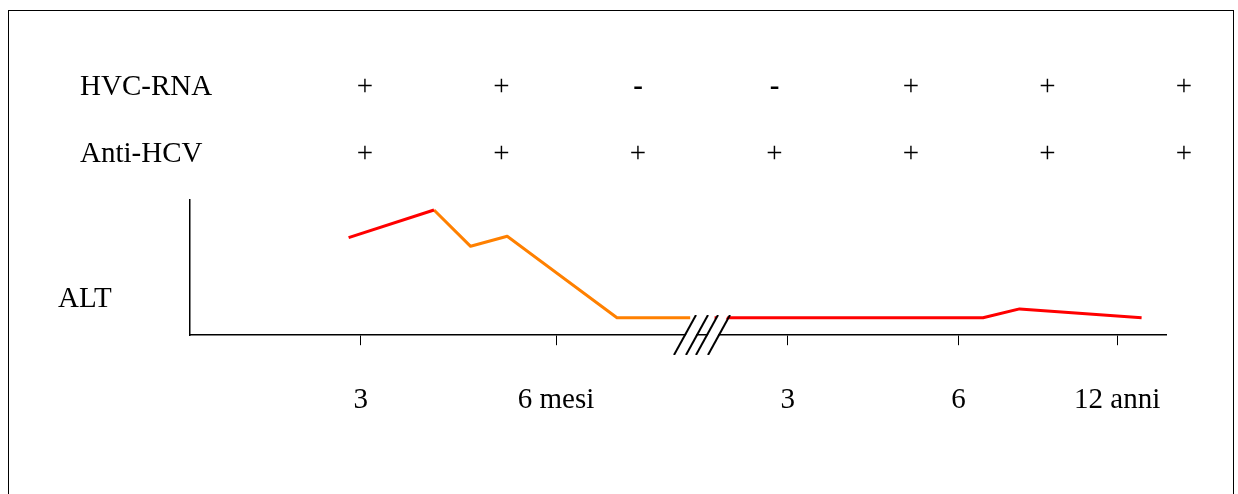 The height and width of the screenshot is (494, 1238). What do you see at coordinates (1117, 398) in the screenshot?
I see `x-tick-label: 12 anni` at bounding box center [1117, 398].